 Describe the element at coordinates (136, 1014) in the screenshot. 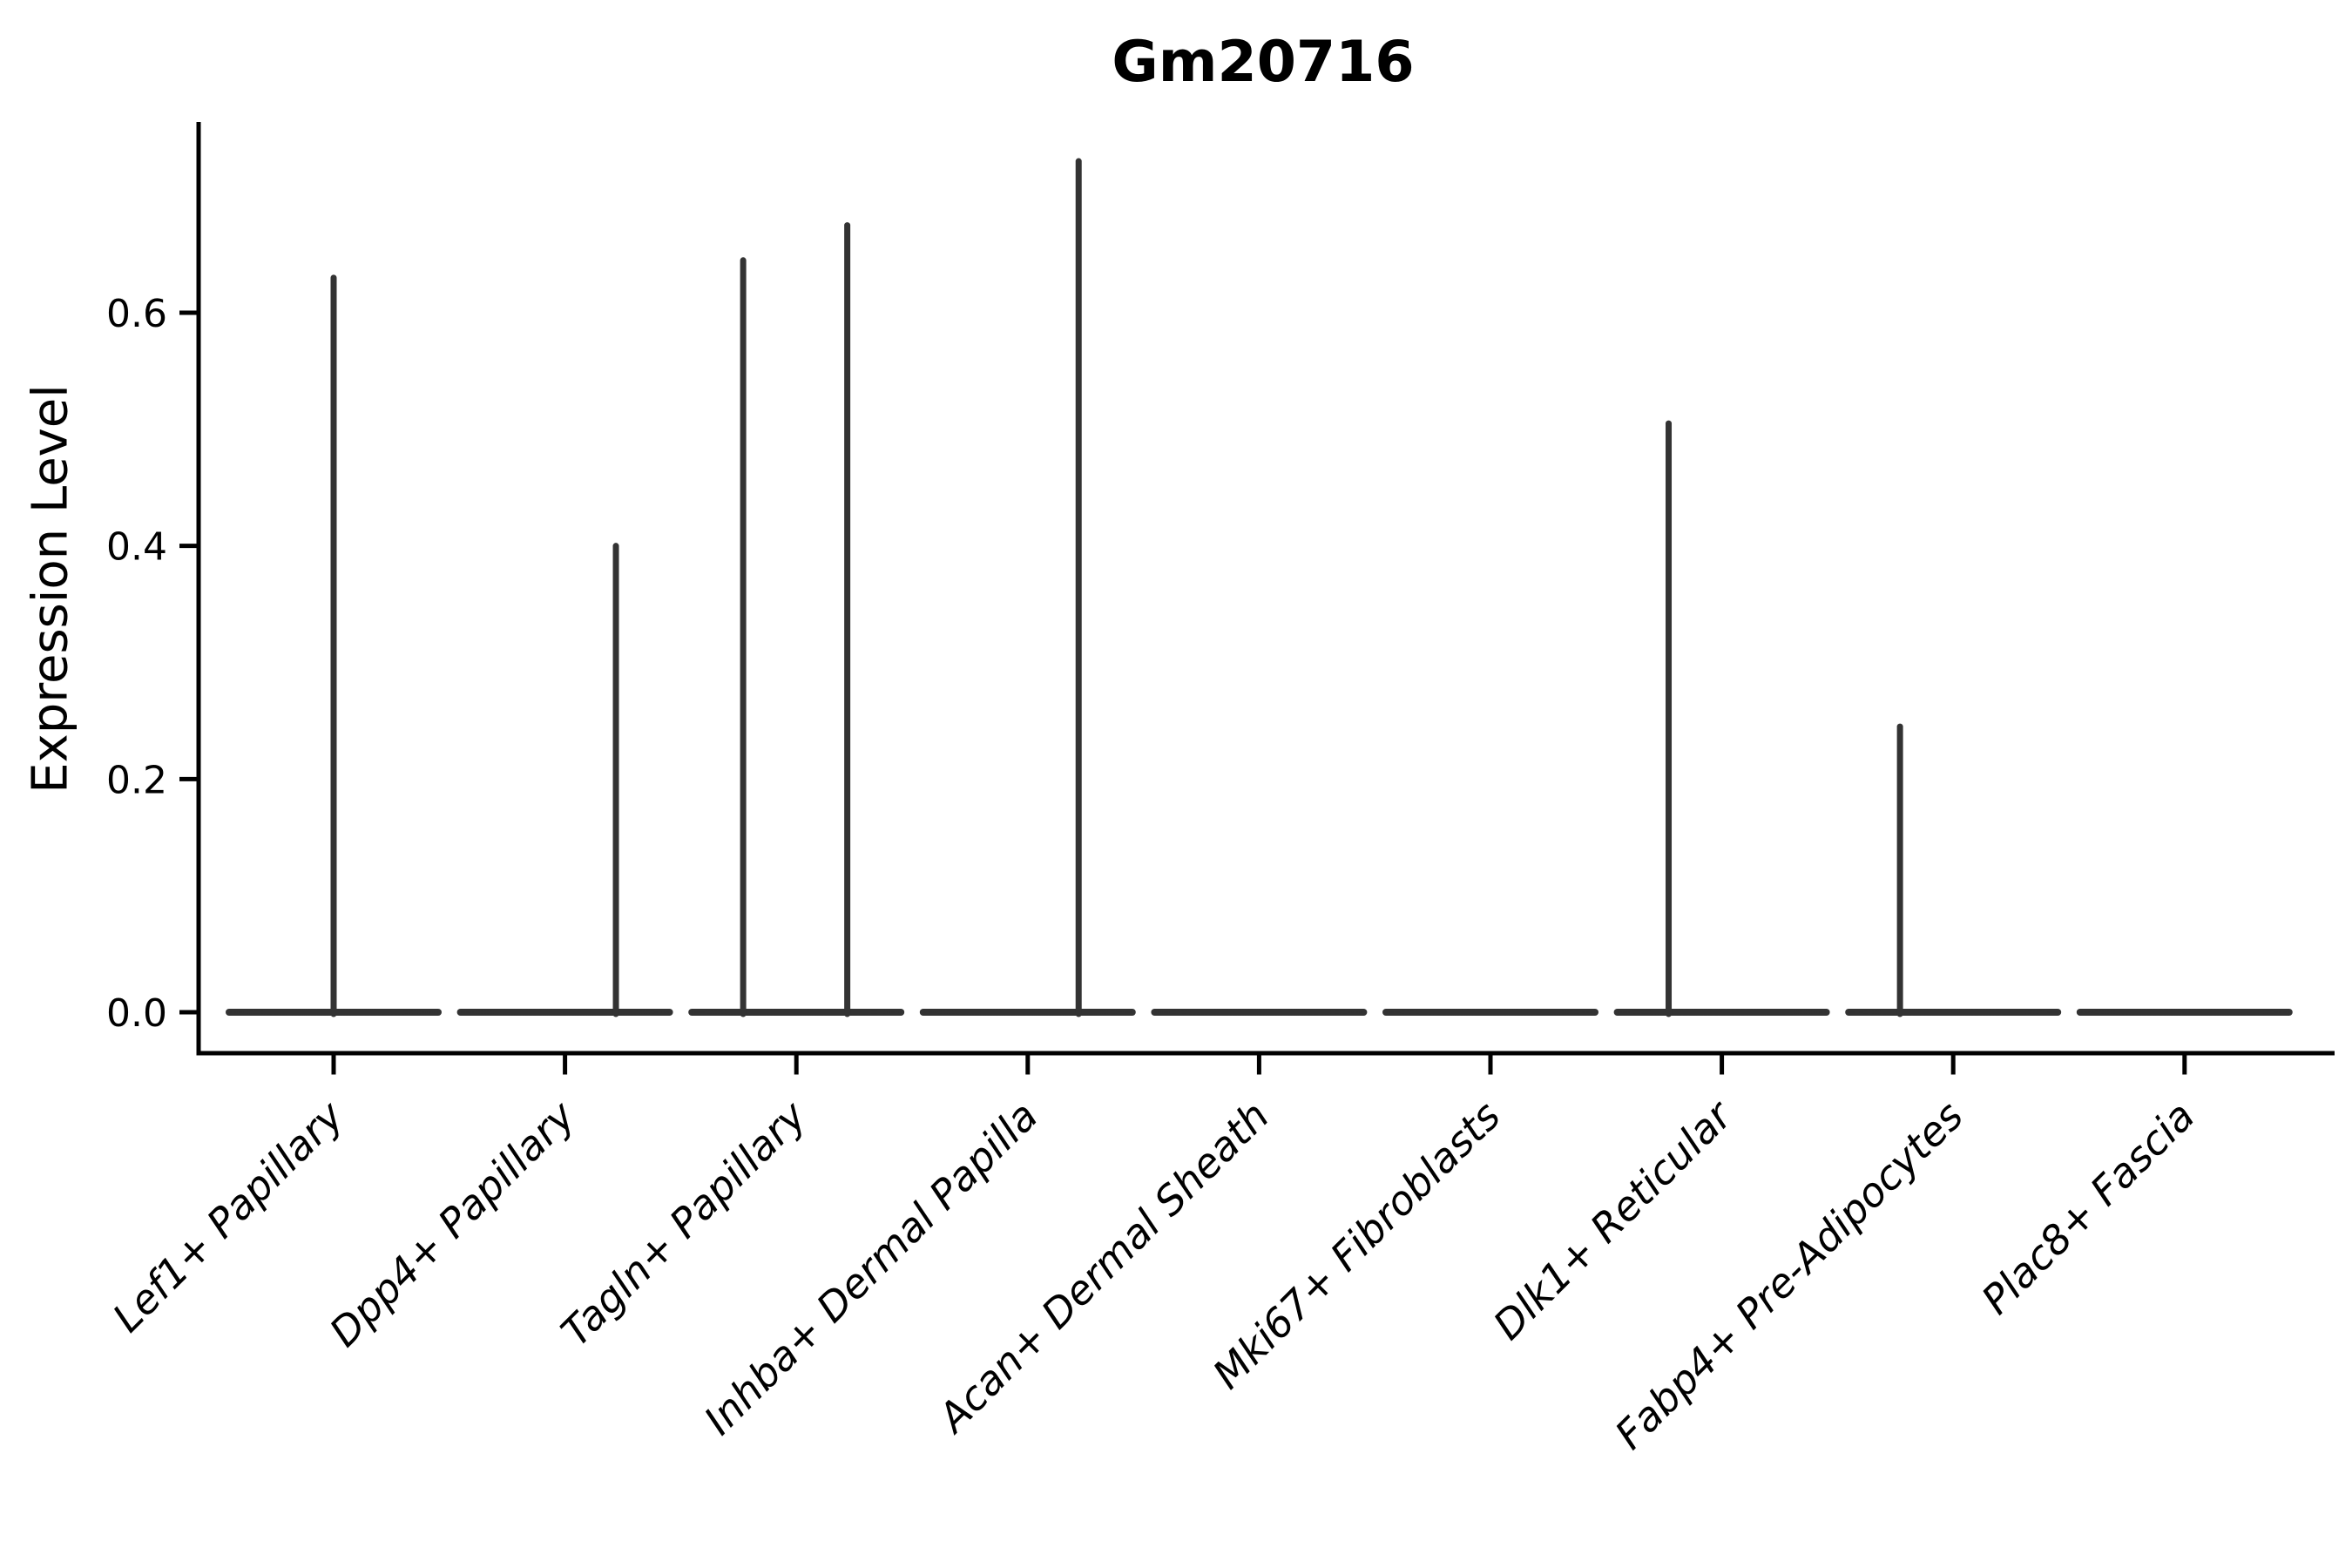

I see `y-tick-label: 0.0` at that location.